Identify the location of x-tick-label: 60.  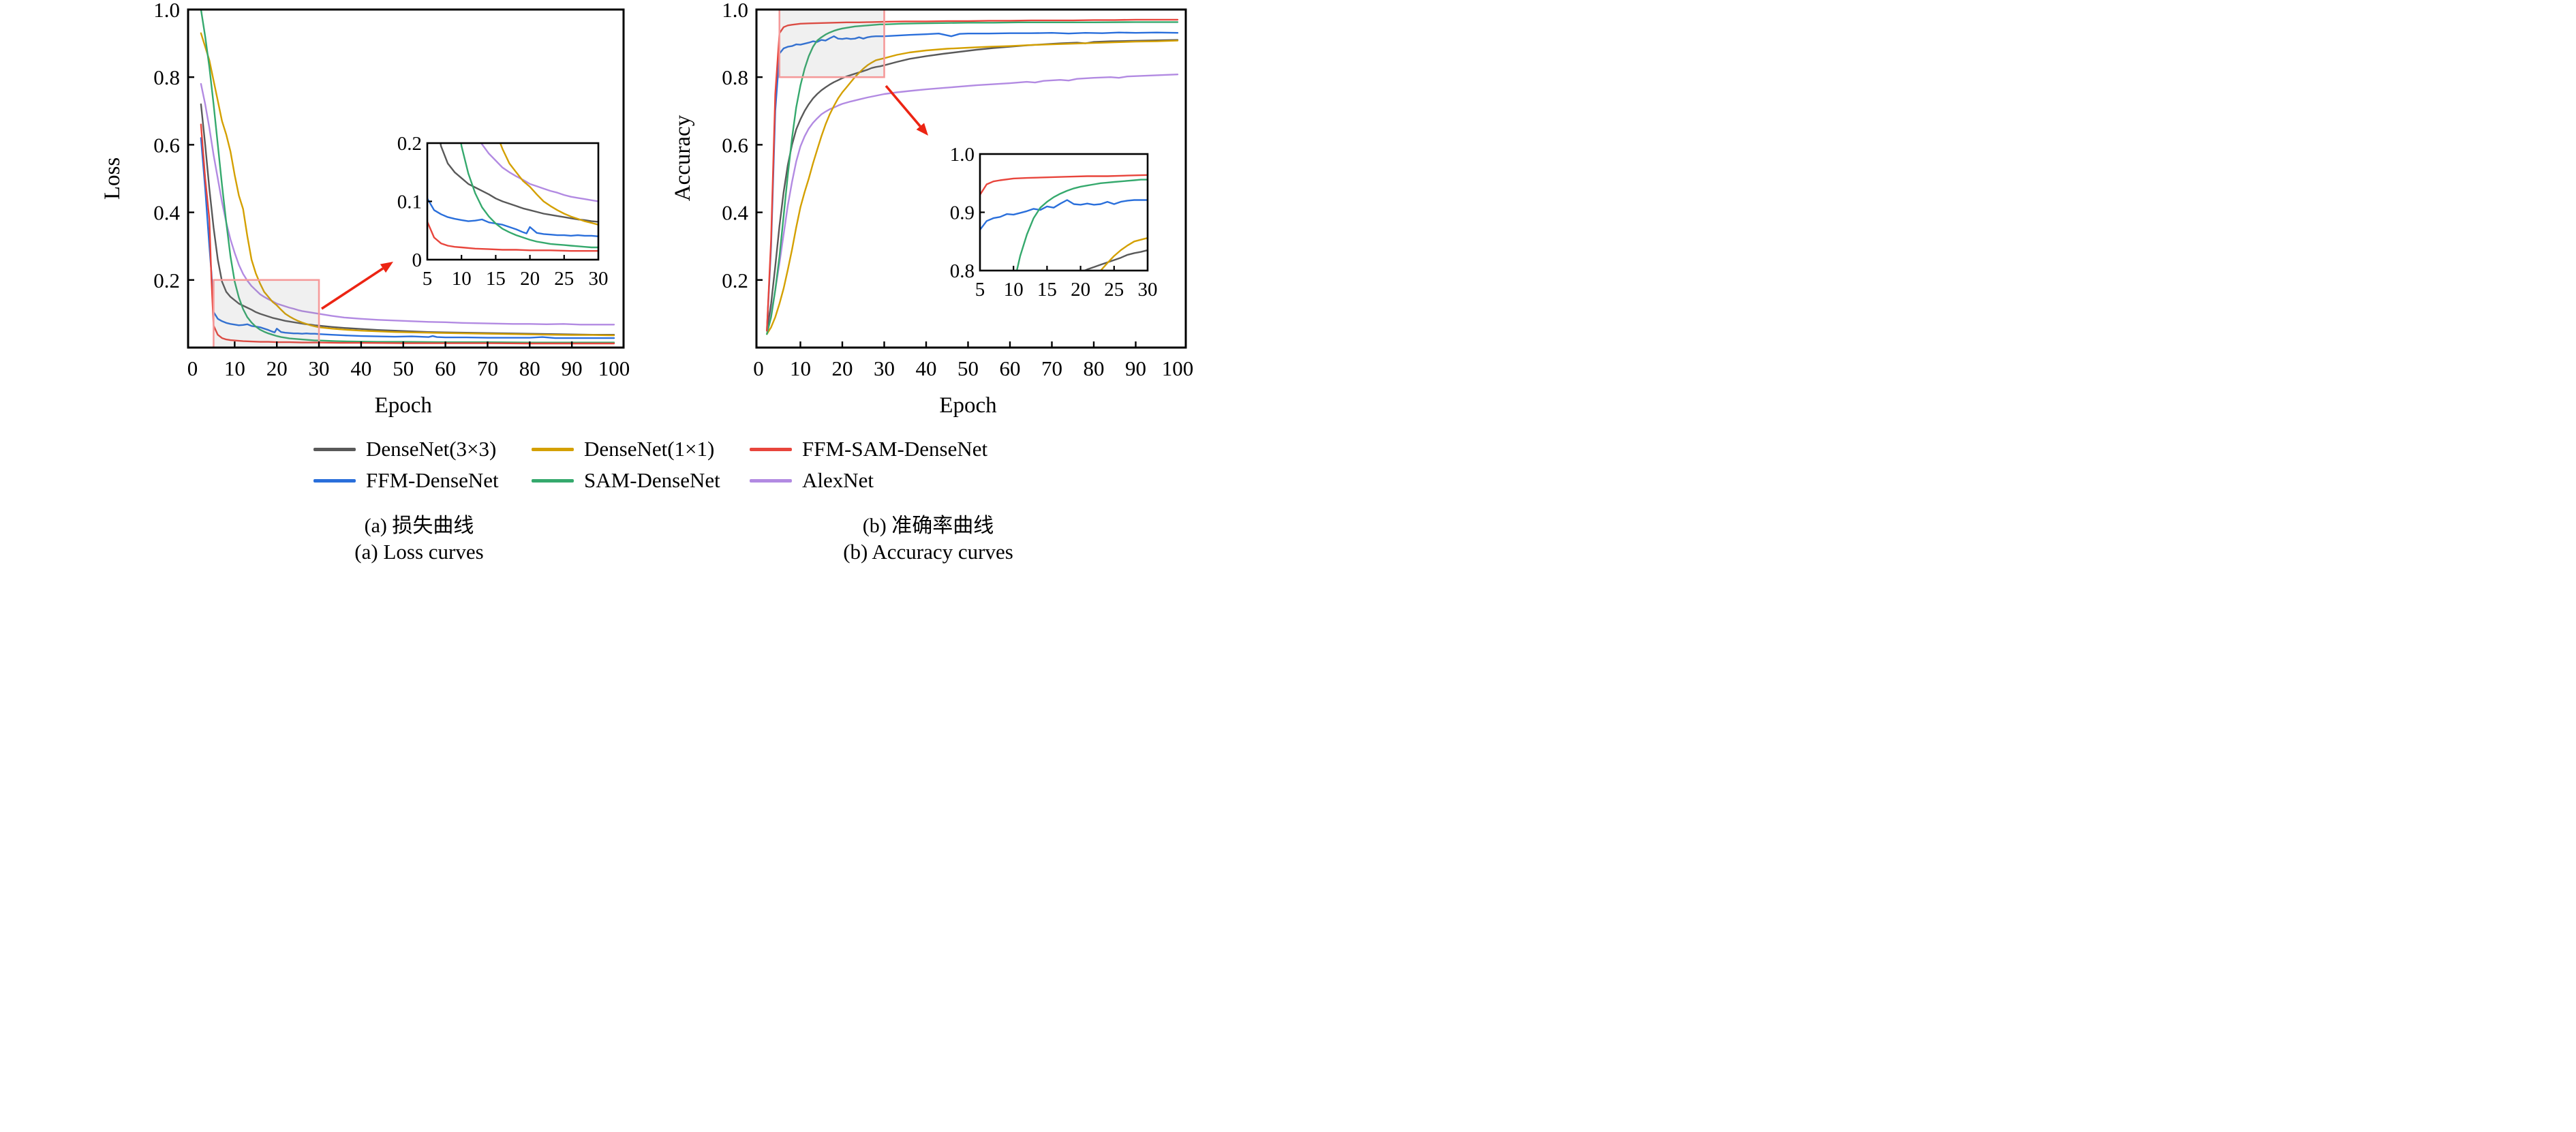
(445, 368).